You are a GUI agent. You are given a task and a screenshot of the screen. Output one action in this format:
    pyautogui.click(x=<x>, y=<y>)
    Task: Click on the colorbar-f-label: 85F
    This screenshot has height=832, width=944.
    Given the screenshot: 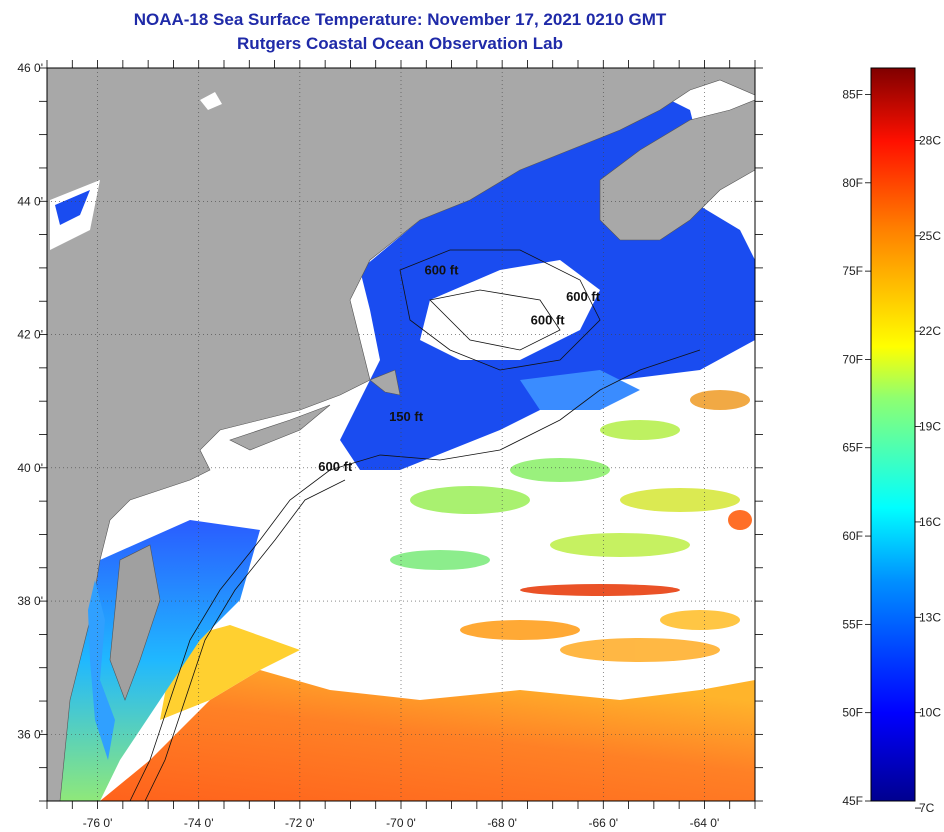 What is the action you would take?
    pyautogui.click(x=852, y=94)
    